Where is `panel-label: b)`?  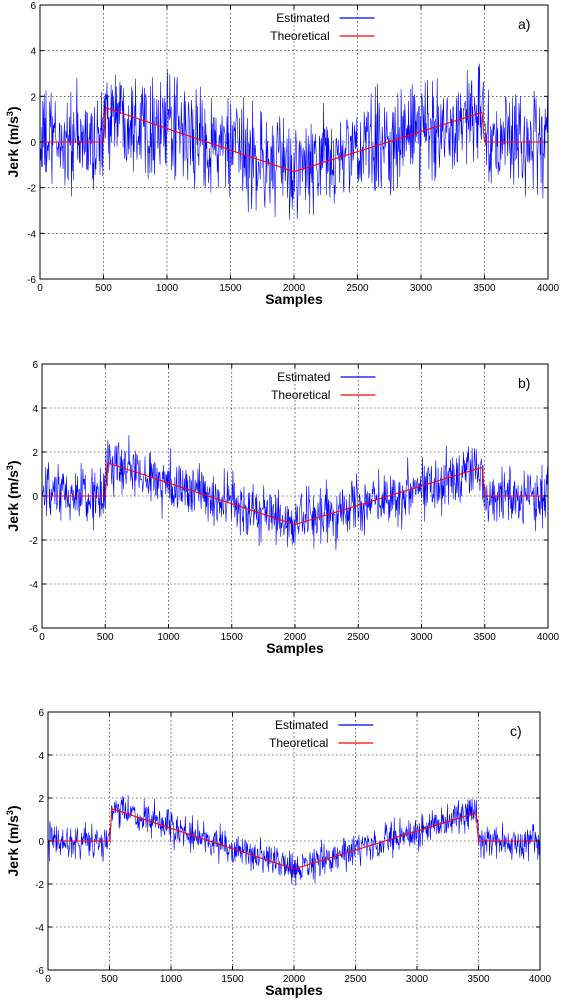
panel-label: b) is located at coordinates (524, 383).